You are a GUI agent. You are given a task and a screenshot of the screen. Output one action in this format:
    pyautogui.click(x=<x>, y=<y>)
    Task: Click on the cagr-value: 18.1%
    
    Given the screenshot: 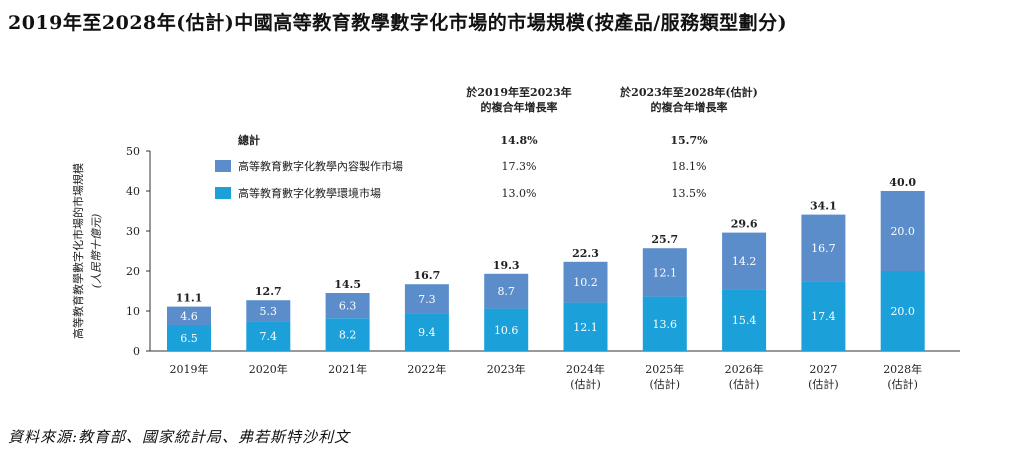 What is the action you would take?
    pyautogui.click(x=689, y=166)
    